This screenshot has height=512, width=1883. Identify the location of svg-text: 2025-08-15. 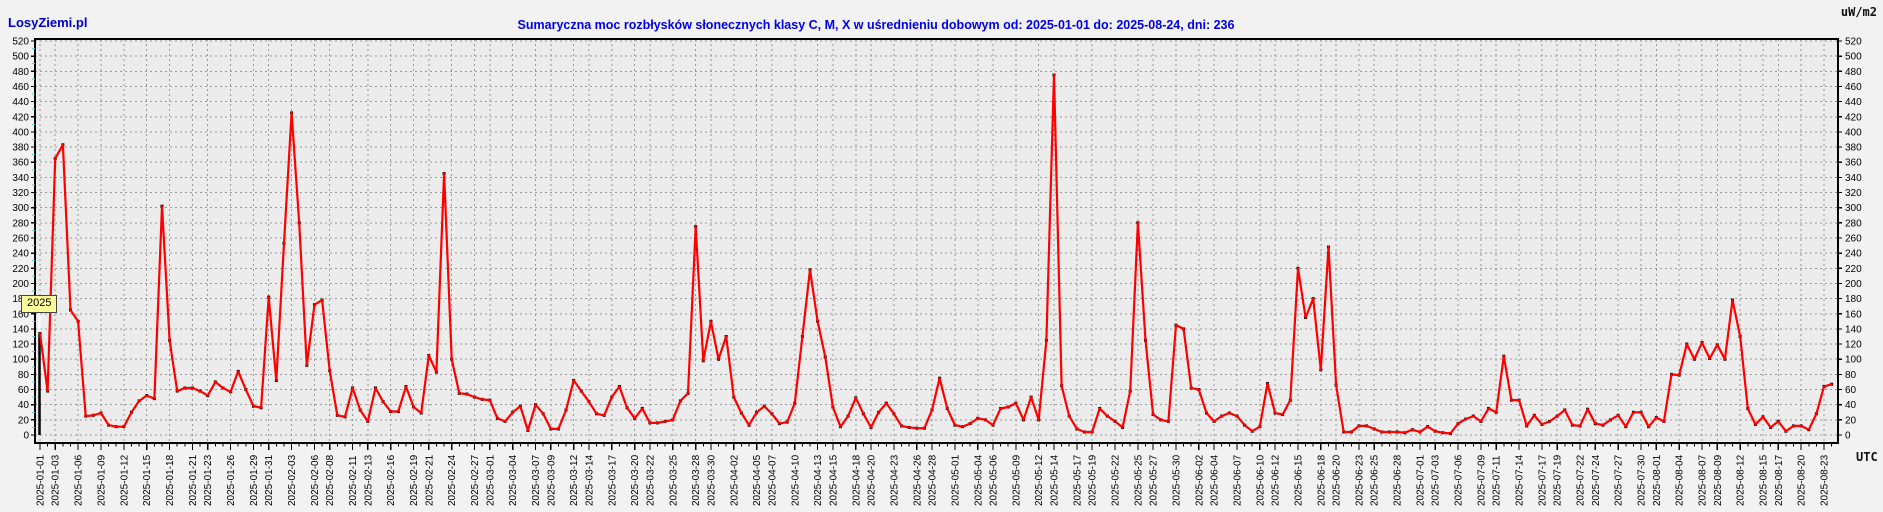
(1764, 480).